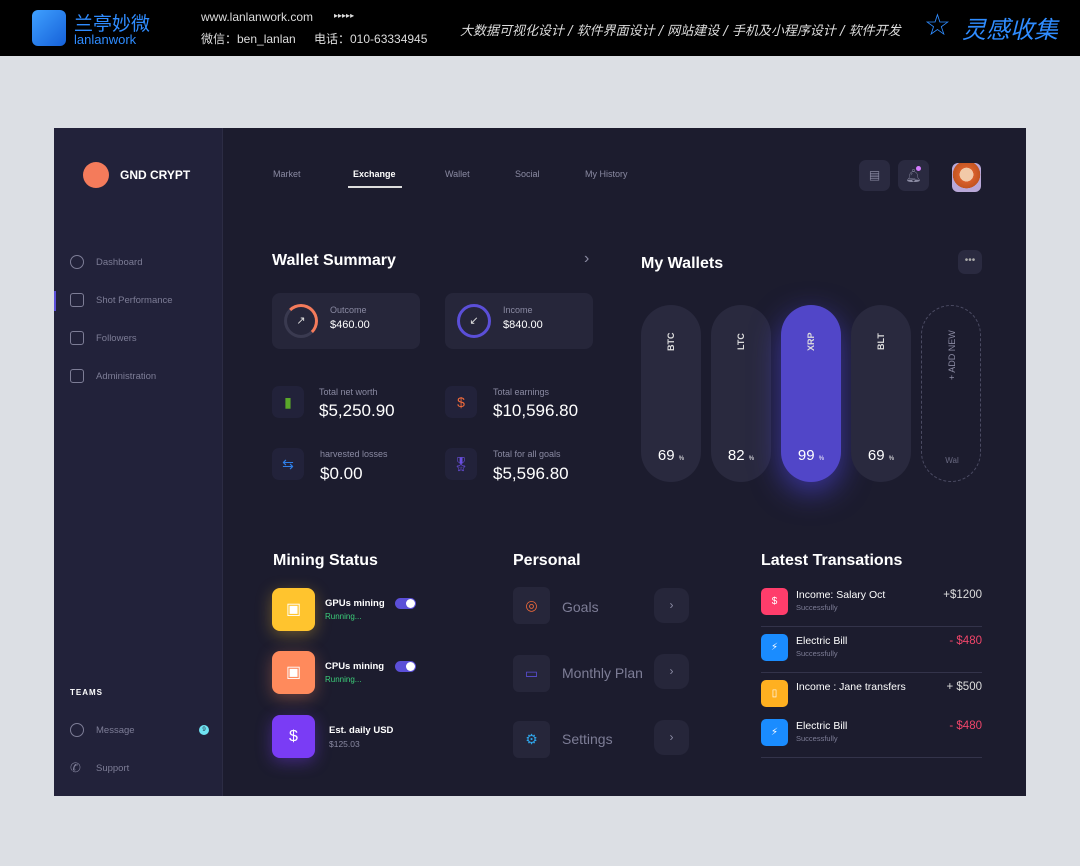  Describe the element at coordinates (671, 737) in the screenshot. I see `settings-open-button: ›` at that location.